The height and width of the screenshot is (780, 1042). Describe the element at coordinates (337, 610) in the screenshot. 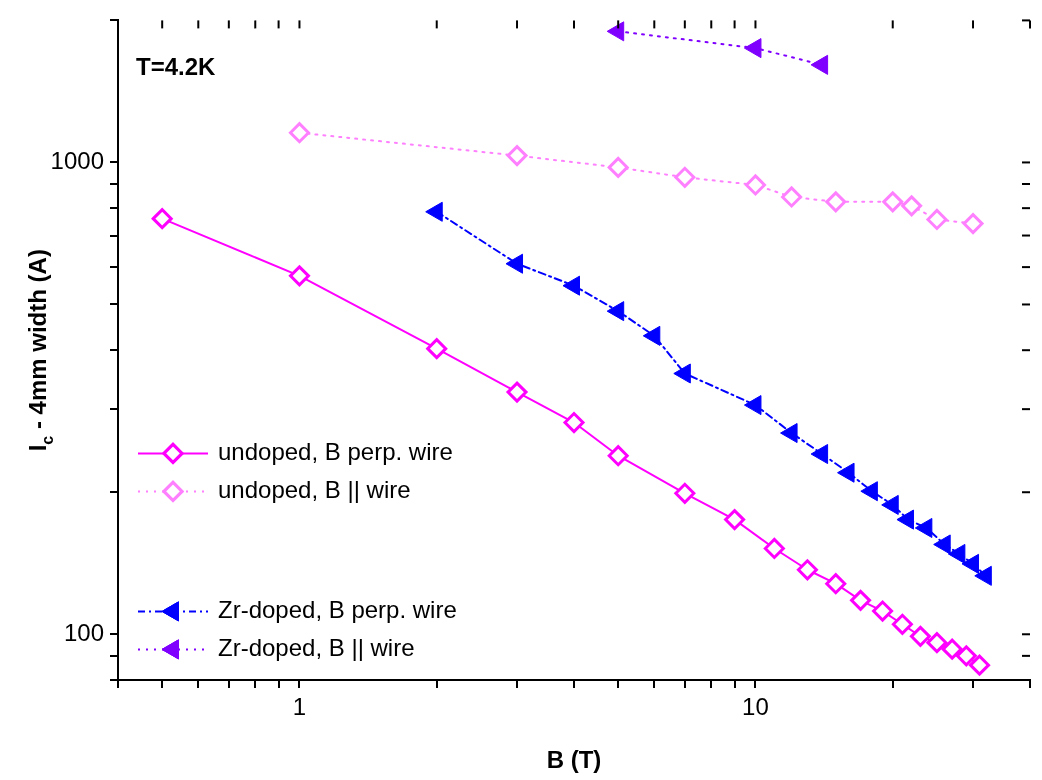

I see `legend-label: Zr-doped, B perp. wire` at that location.